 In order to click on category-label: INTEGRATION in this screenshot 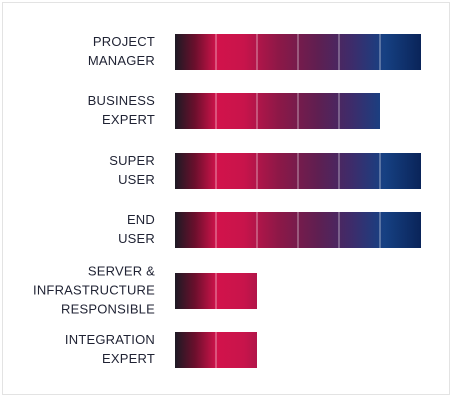, I will do `click(110, 339)`.